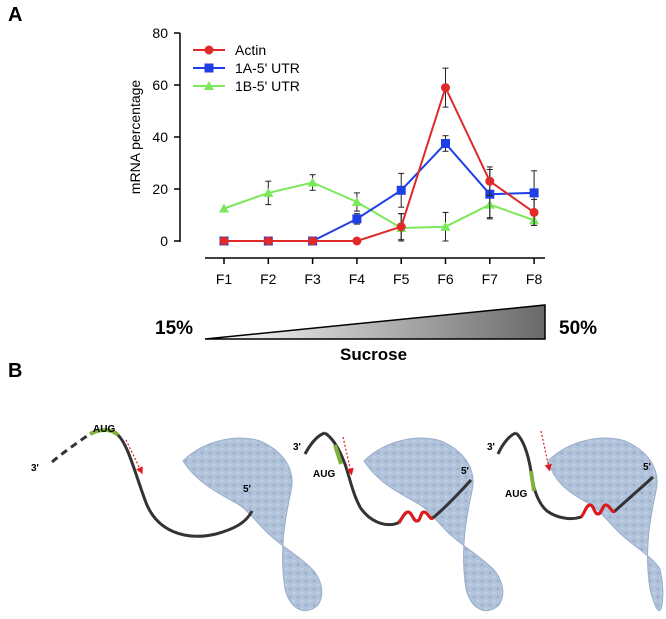 The width and height of the screenshot is (666, 619). What do you see at coordinates (357, 279) in the screenshot?
I see `x-tick-label: F4` at bounding box center [357, 279].